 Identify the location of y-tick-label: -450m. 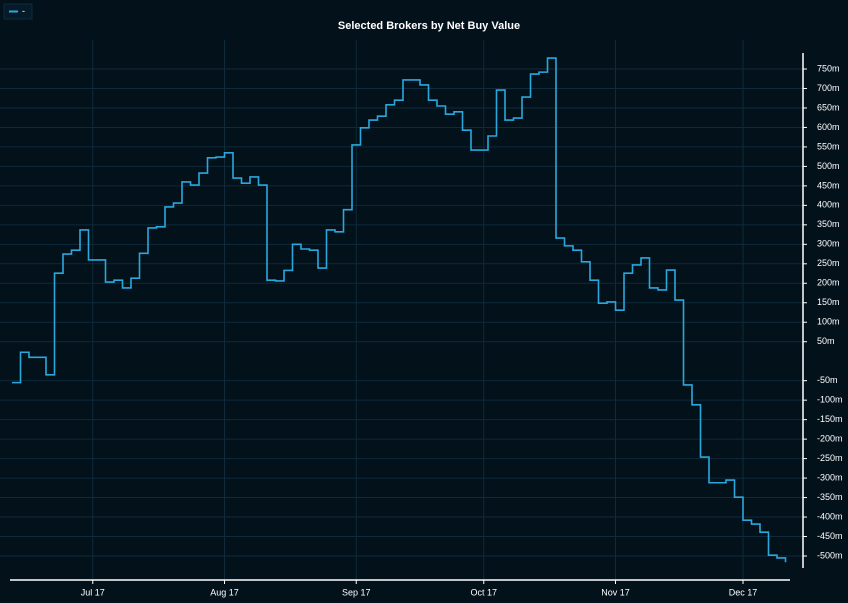
(830, 536).